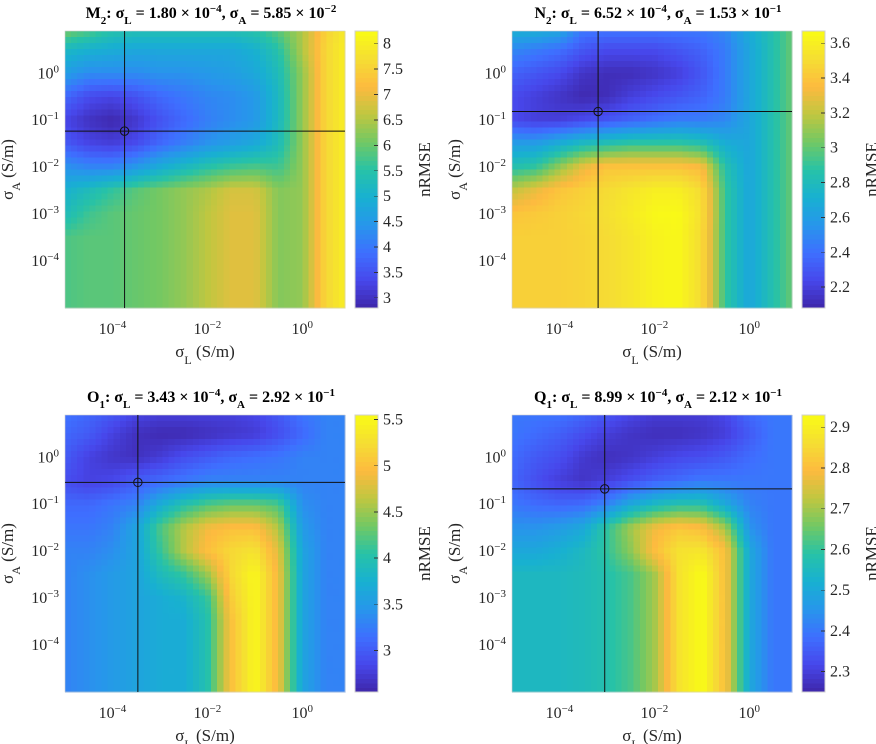 This screenshot has height=744, width=876. Describe the element at coordinates (393, 120) in the screenshot. I see `colorbar-tick-label: 6.5` at that location.